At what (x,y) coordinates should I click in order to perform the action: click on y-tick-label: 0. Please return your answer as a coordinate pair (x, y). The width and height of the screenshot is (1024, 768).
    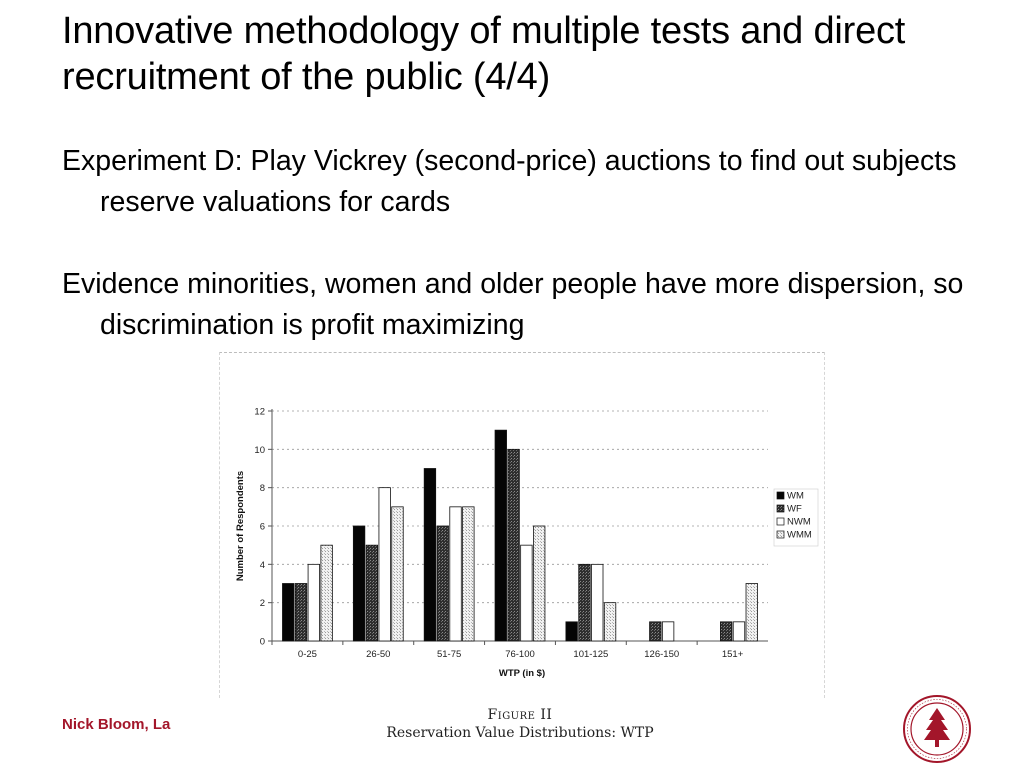
    Looking at the image, I should click on (262, 642).